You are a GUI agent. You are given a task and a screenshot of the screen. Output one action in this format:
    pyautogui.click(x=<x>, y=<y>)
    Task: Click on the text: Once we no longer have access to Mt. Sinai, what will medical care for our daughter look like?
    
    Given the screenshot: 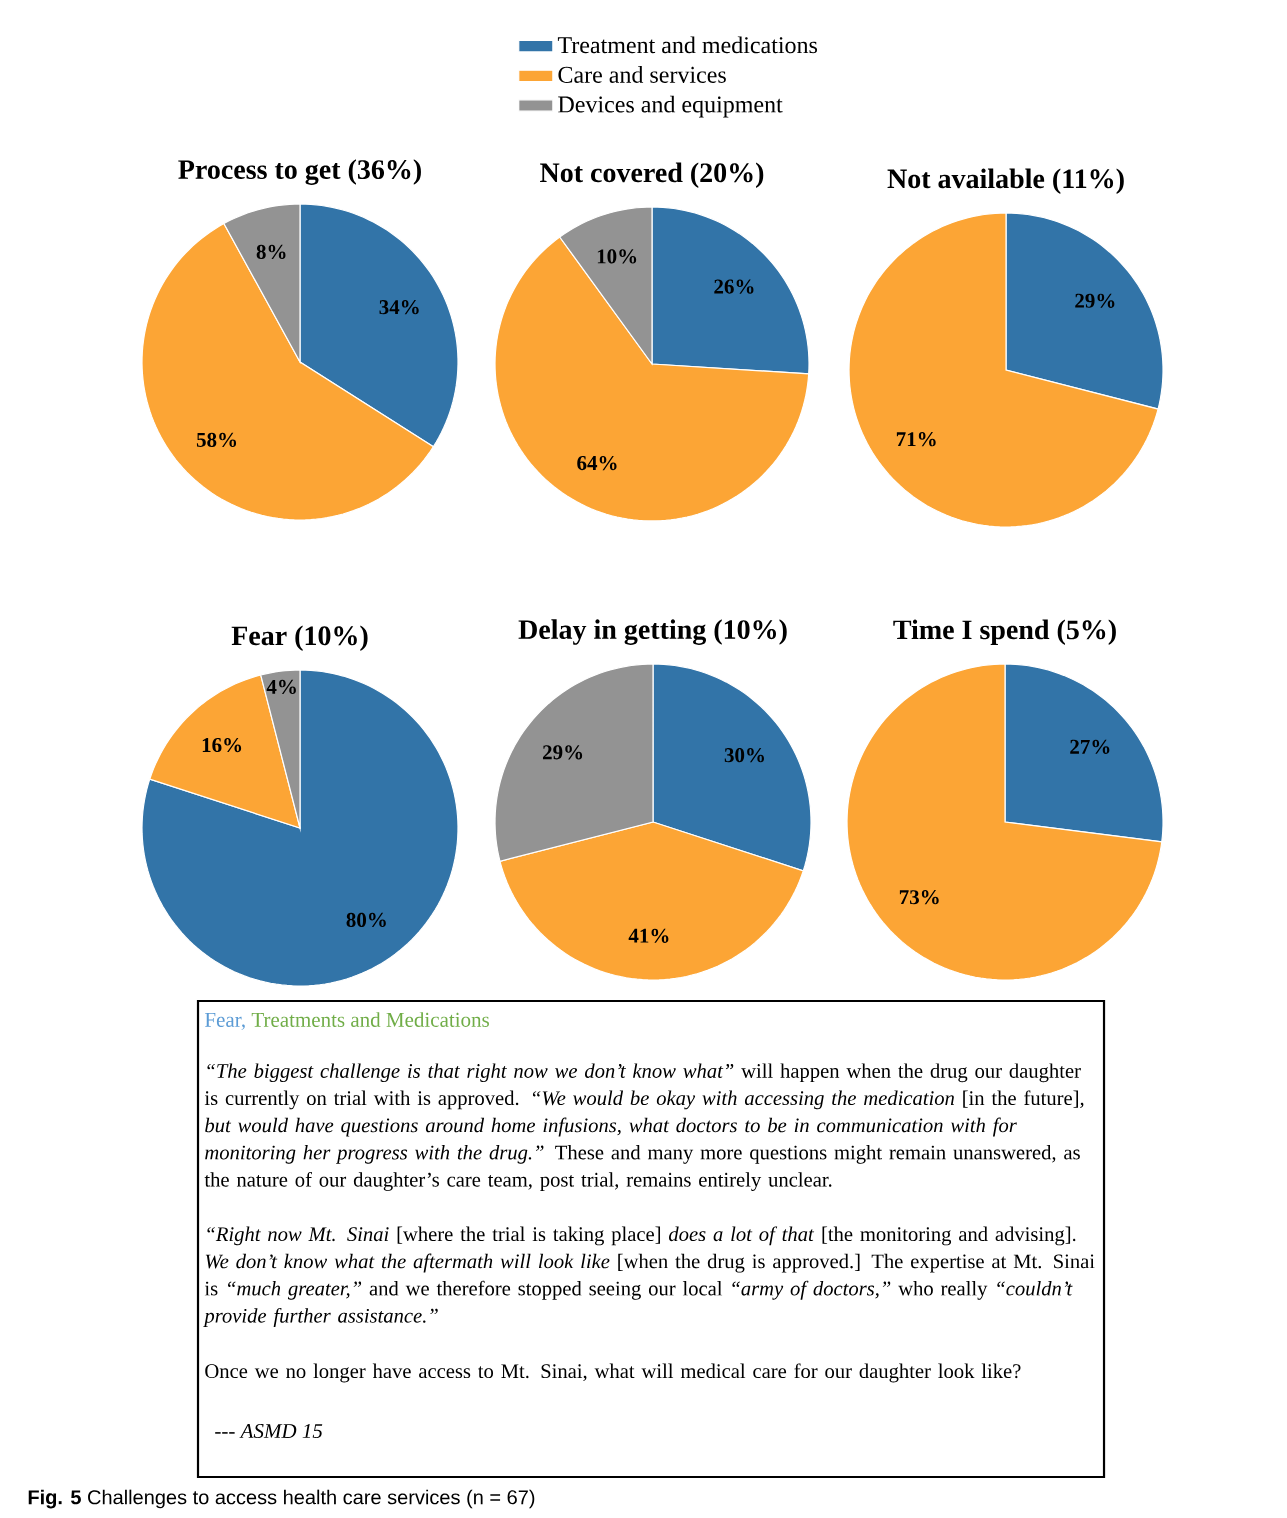 What is the action you would take?
    pyautogui.click(x=613, y=1373)
    